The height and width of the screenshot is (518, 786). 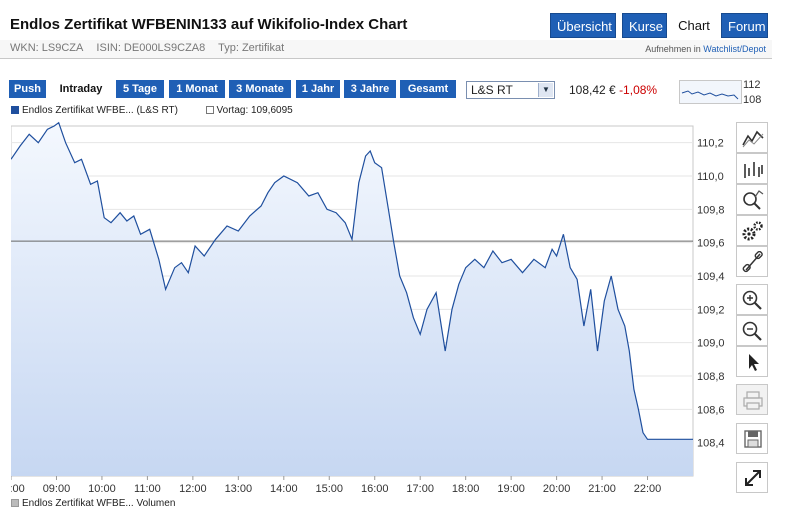 I want to click on bar-chart-icon, so click(x=752, y=168).